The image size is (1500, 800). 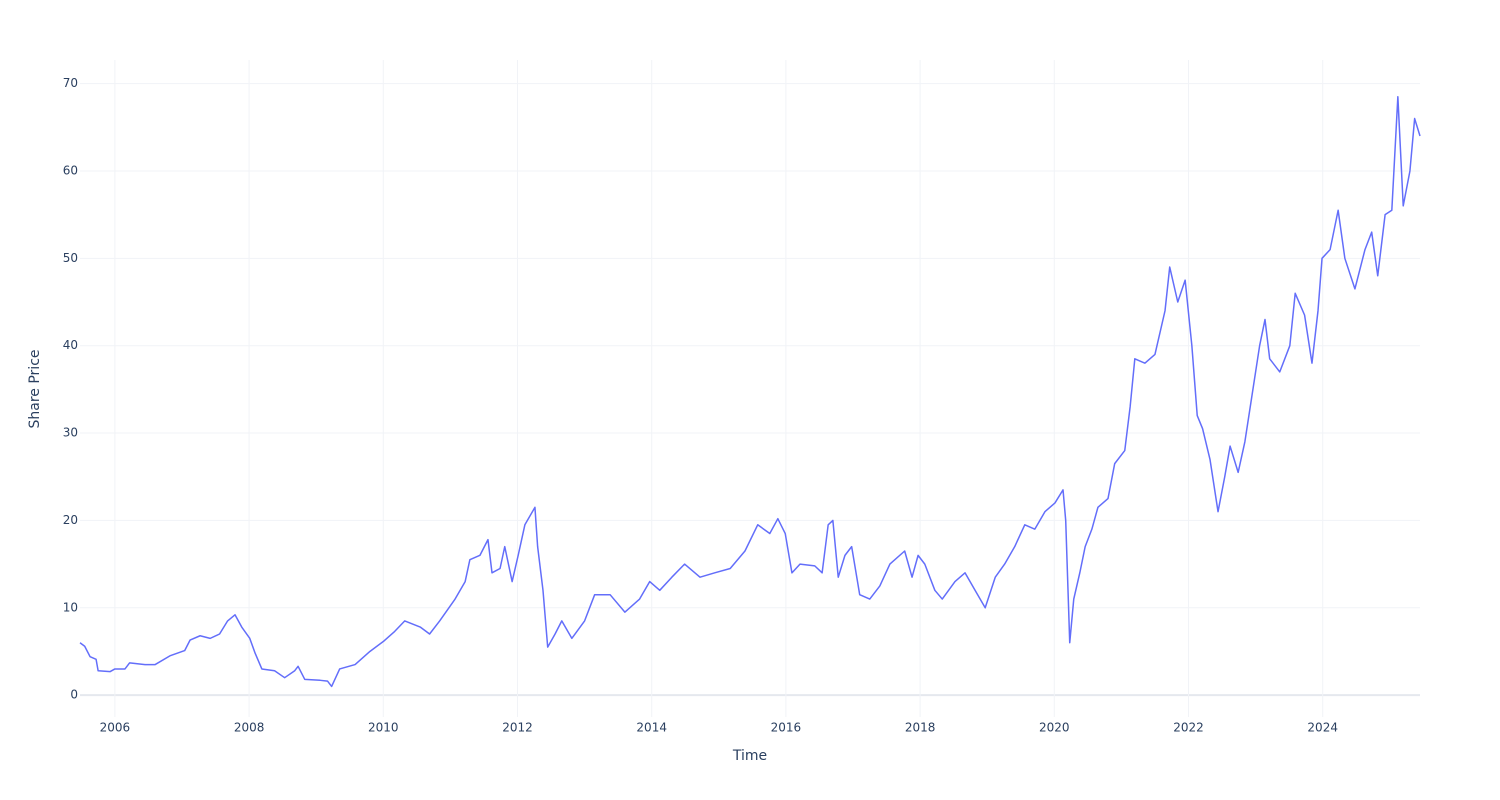 What do you see at coordinates (70, 520) in the screenshot?
I see `y-tick-label: 20` at bounding box center [70, 520].